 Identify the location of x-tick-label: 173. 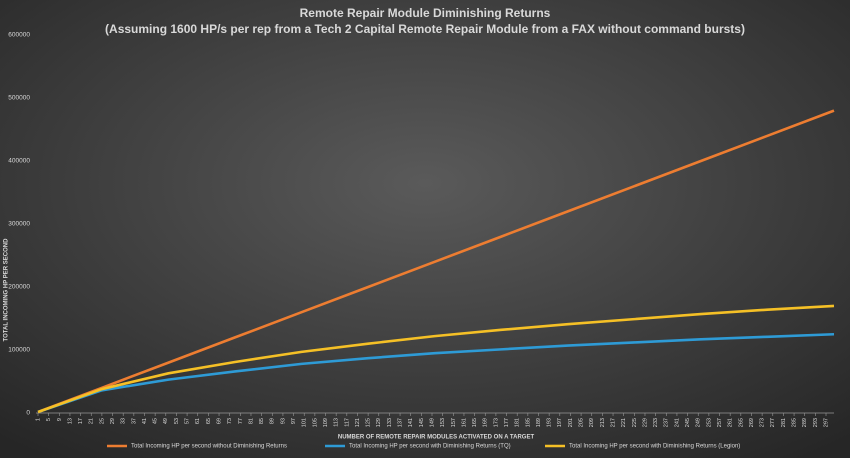
(496, 422).